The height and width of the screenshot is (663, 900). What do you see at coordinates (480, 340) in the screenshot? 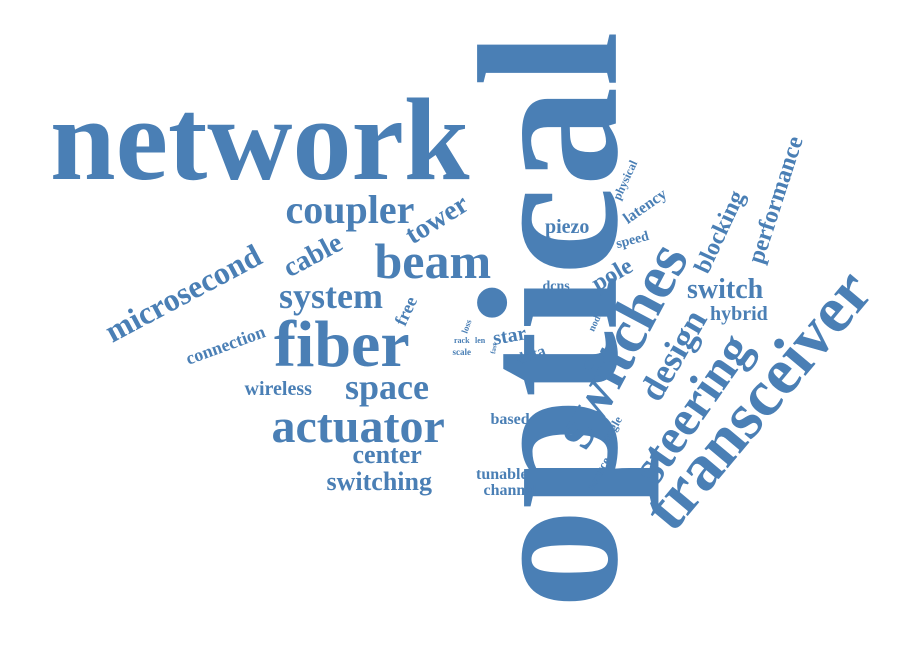
I see `word-len: len` at bounding box center [480, 340].